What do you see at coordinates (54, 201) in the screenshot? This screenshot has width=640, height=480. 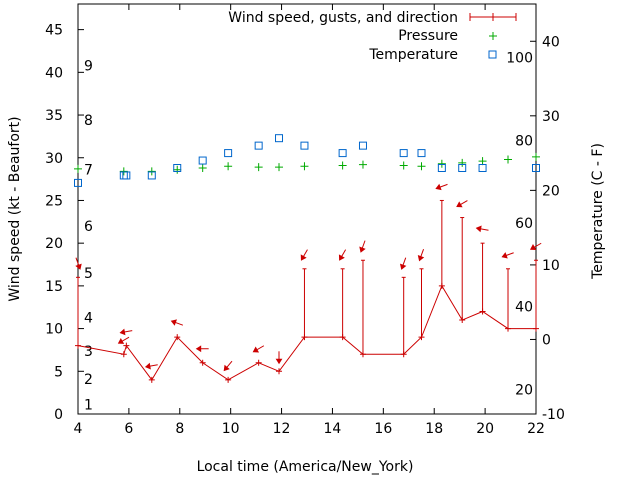 I see `y-tick-label: 25` at bounding box center [54, 201].